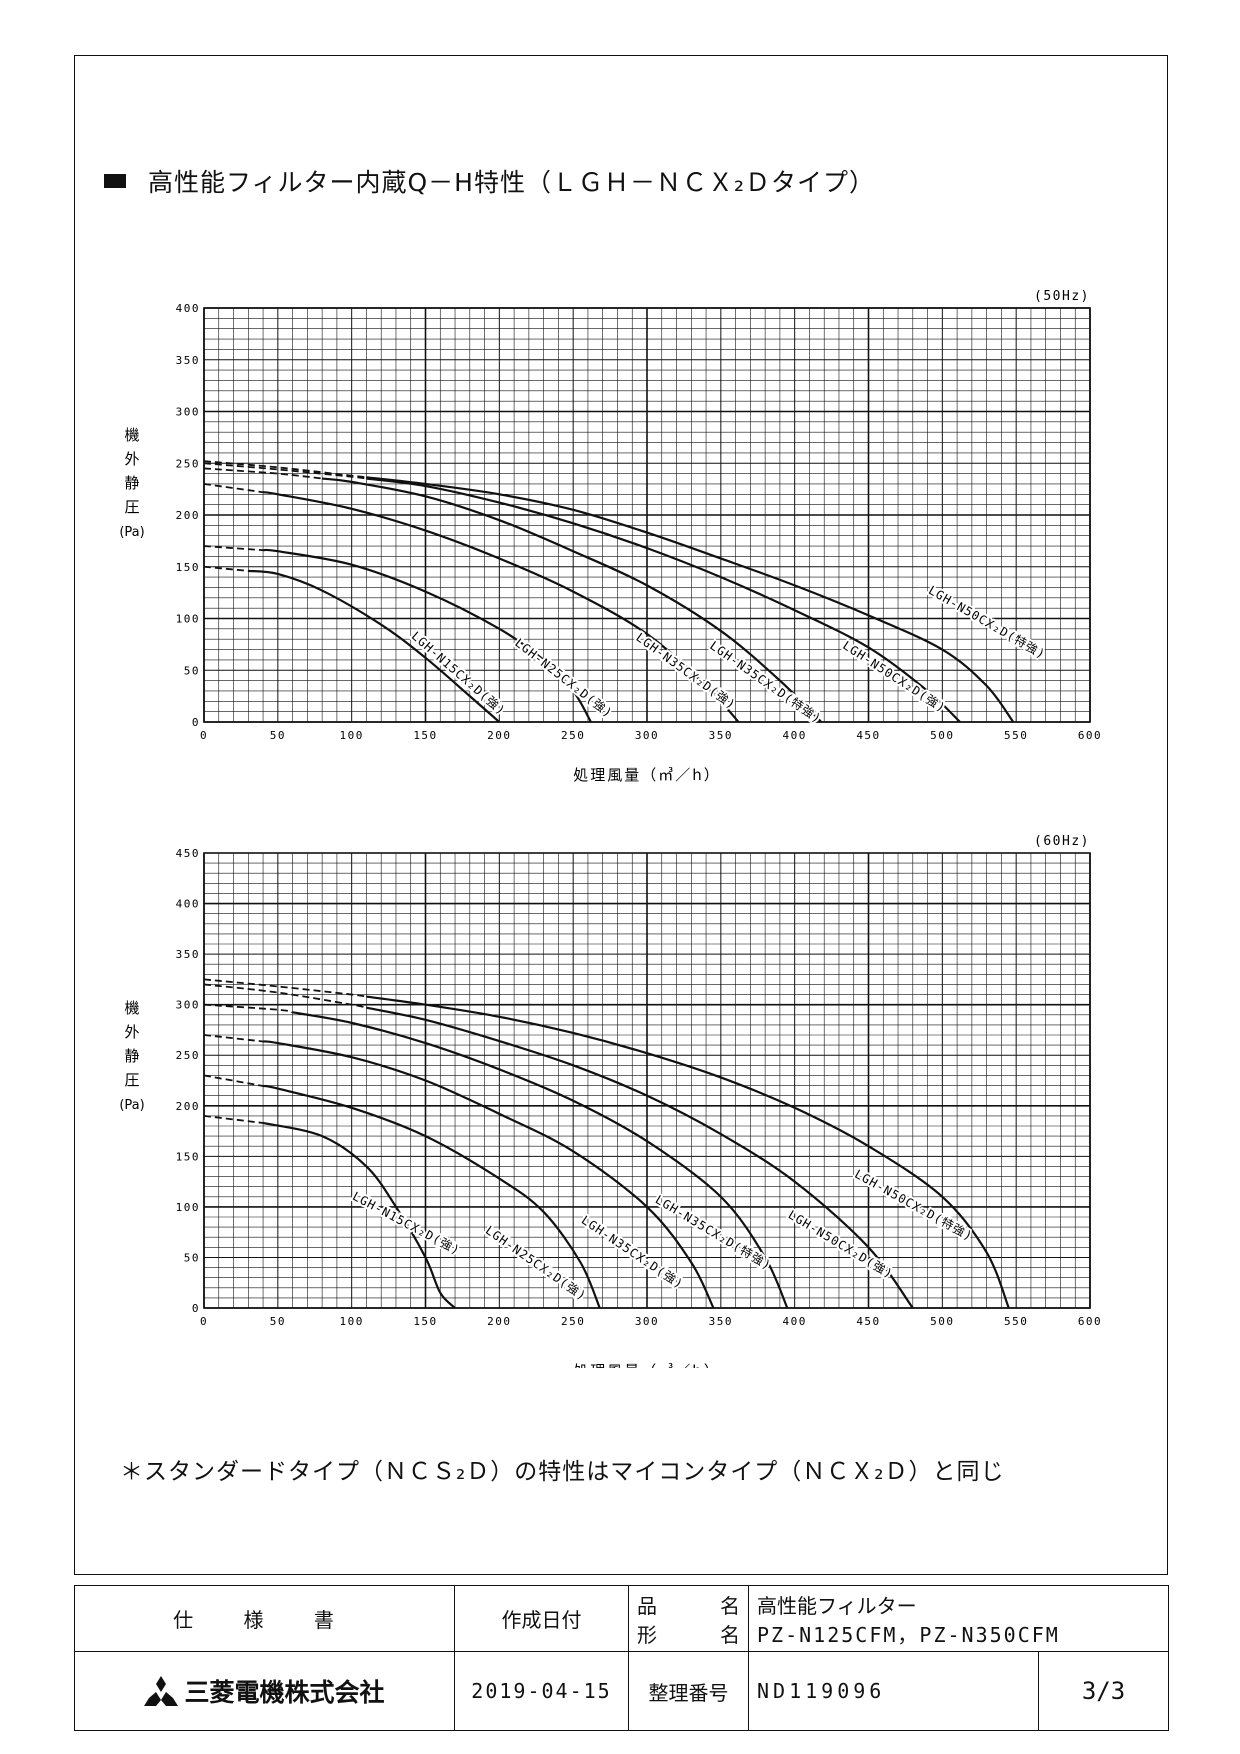  Describe the element at coordinates (765, 682) in the screenshot. I see `series-label: LGH-N35CX₂D(特強)` at that location.